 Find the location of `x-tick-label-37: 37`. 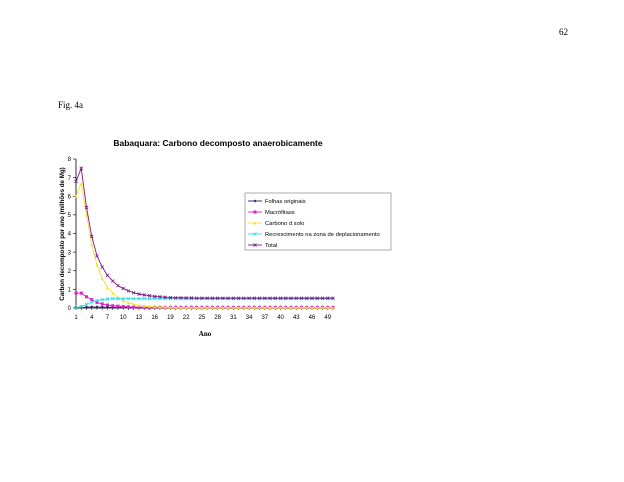

x-tick-label-37: 37 is located at coordinates (264, 318).